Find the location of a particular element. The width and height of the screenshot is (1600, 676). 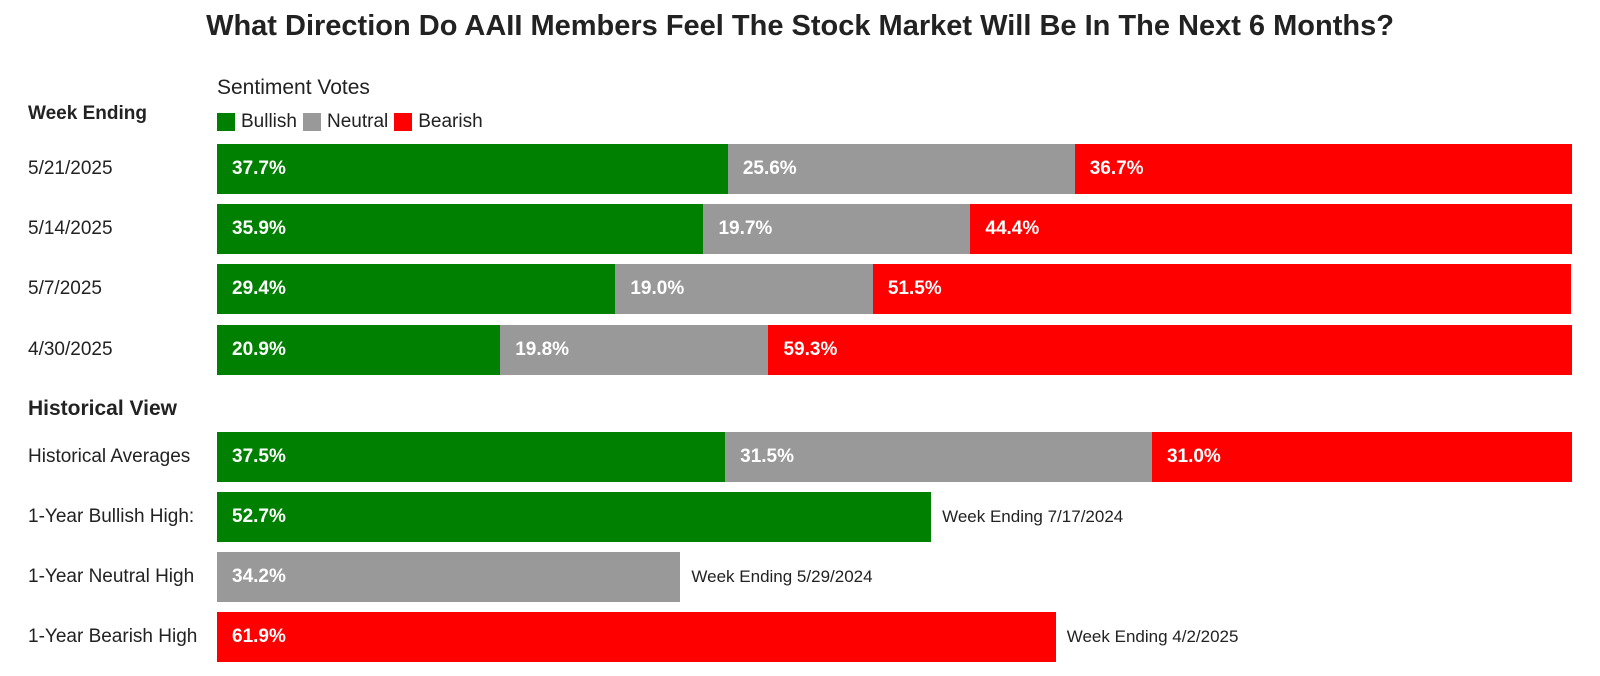

week-neutral-segment-1: 19.7% is located at coordinates (837, 229).